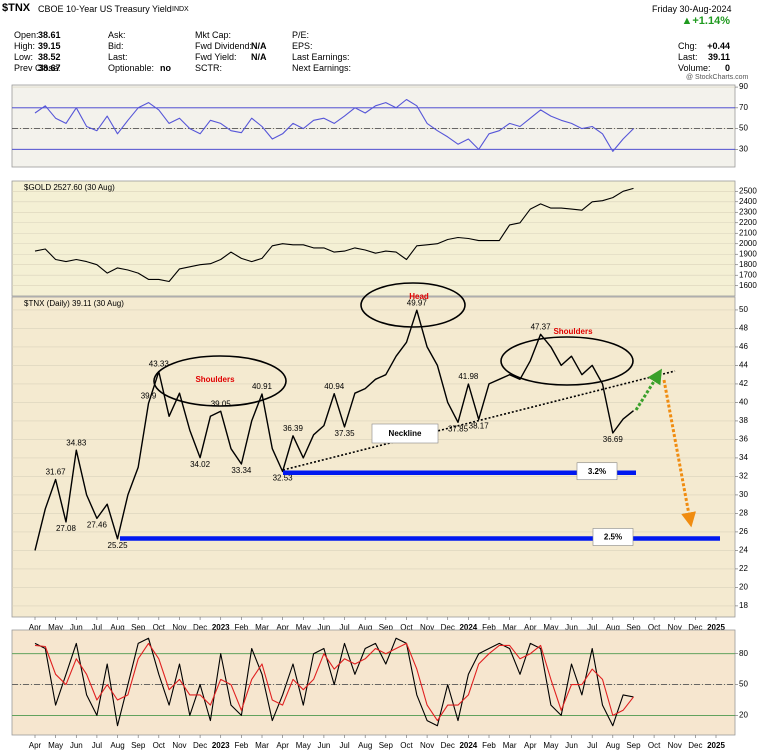 Image resolution: width=768 pixels, height=752 pixels. Describe the element at coordinates (718, 46) in the screenshot. I see `field-value: +0.44` at that location.